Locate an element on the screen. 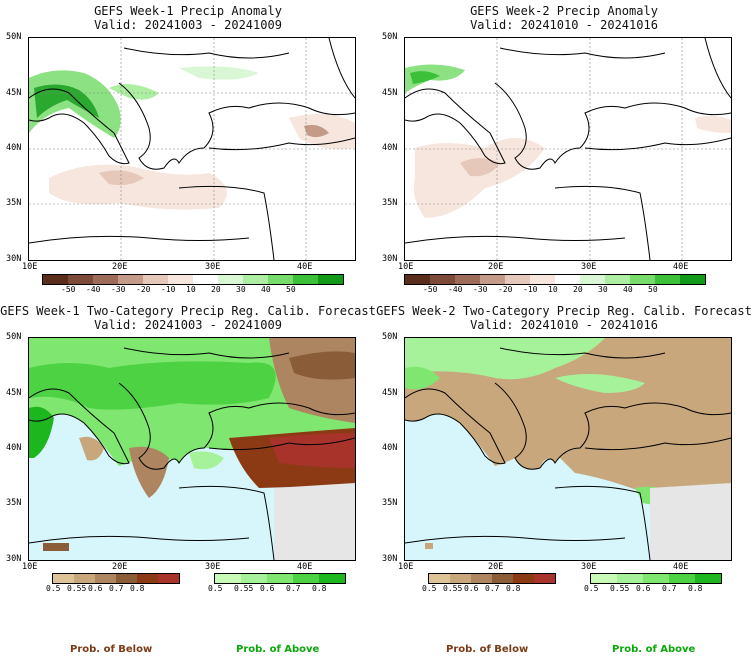 This screenshot has width=752, height=662. colorbar-tick-label: -30 is located at coordinates (480, 289).